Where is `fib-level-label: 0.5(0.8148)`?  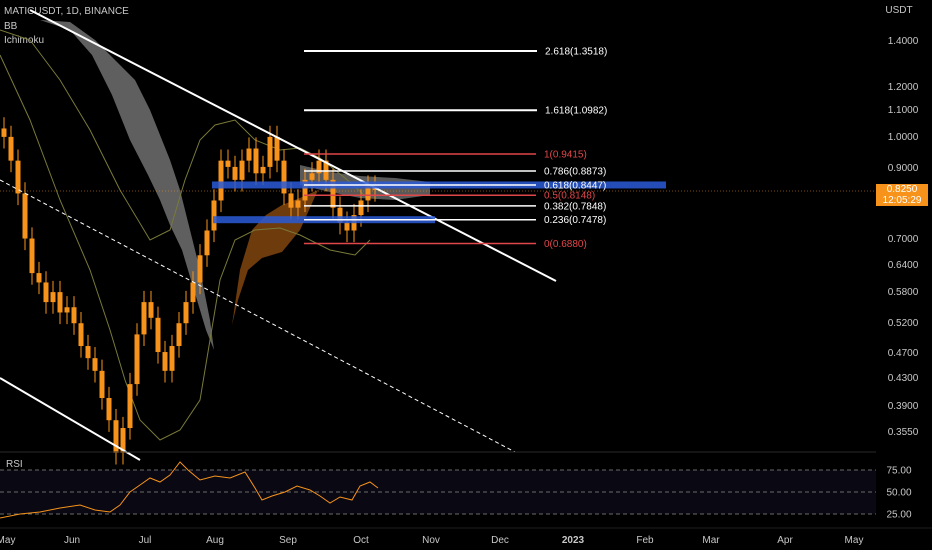 fib-level-label: 0.5(0.8148) is located at coordinates (569, 196).